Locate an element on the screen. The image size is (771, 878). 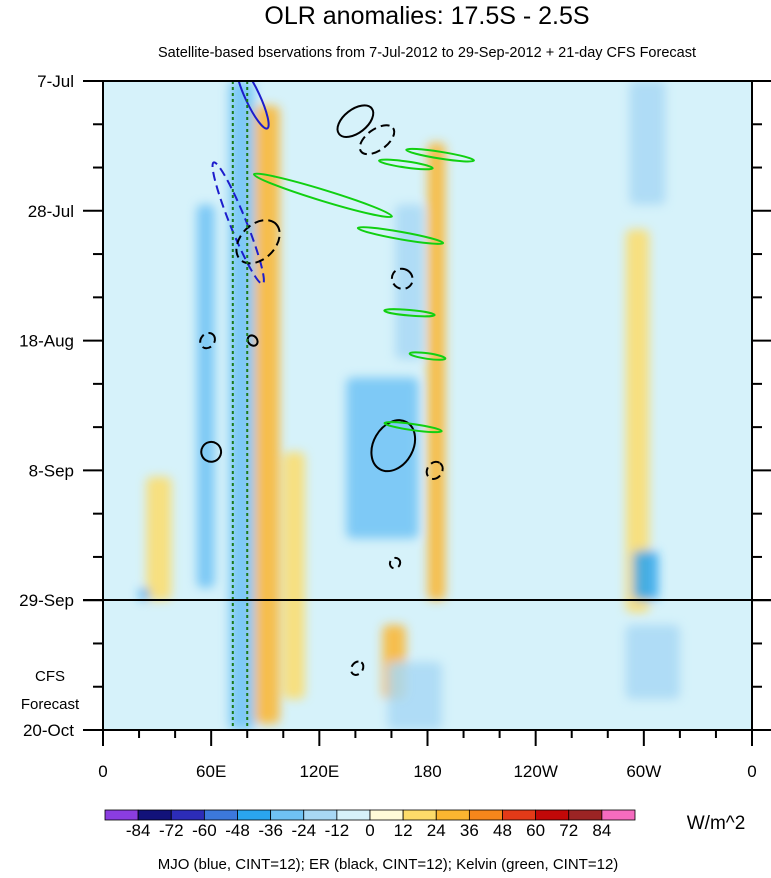
x-tick-label-5: 60W is located at coordinates (643, 771).